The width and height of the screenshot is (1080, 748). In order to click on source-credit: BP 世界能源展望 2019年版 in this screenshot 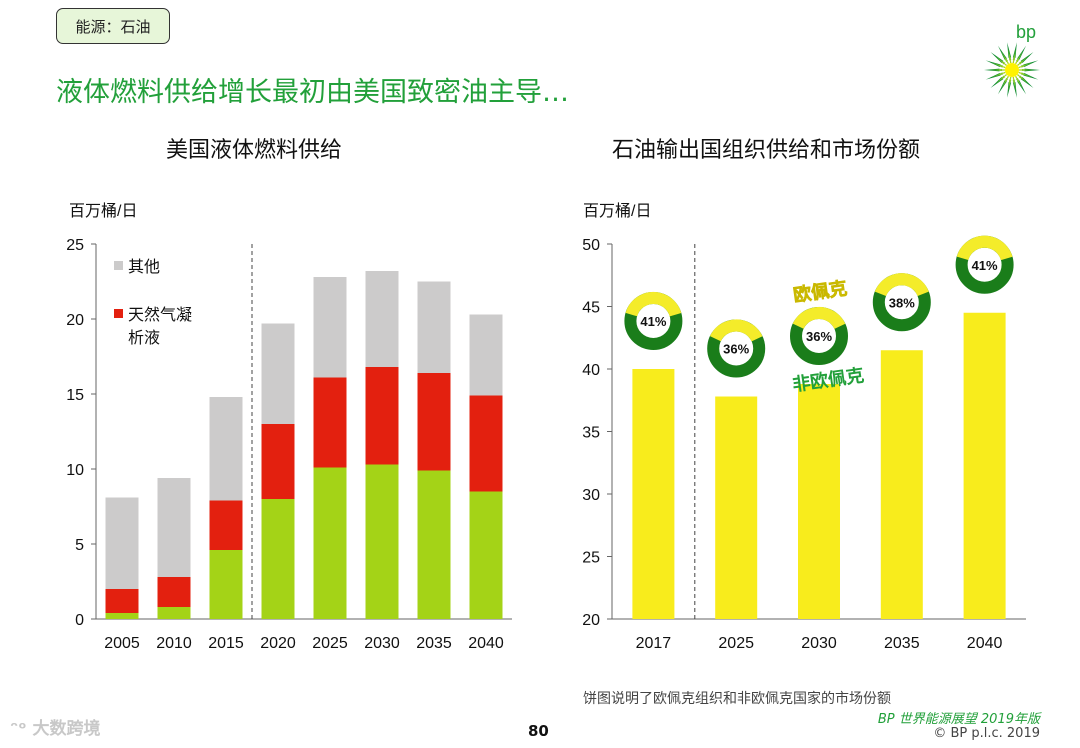, I will do `click(958, 719)`.